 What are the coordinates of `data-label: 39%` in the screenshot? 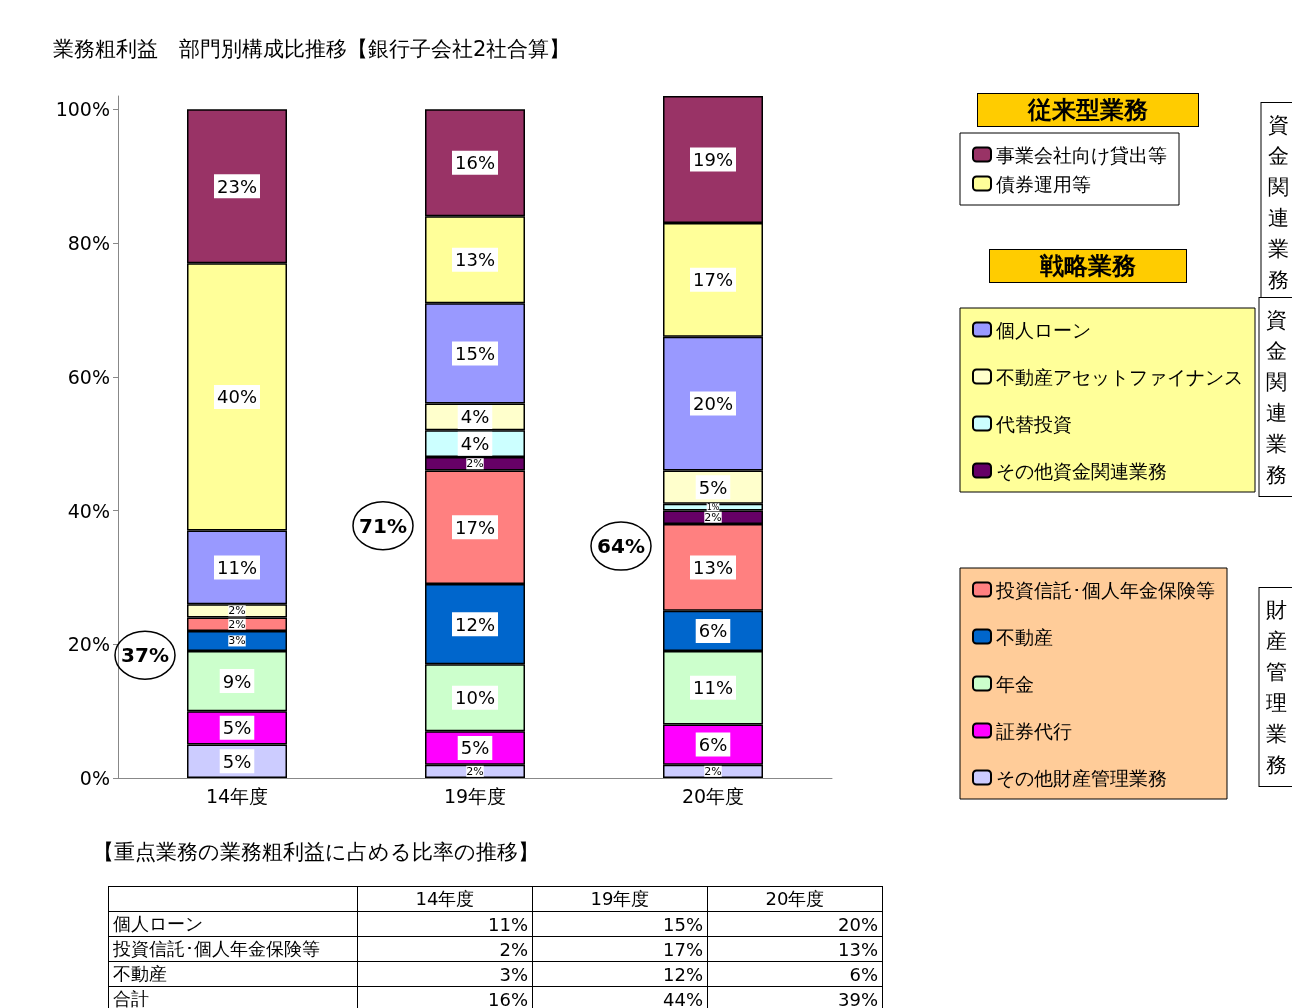 It's located at (795, 997).